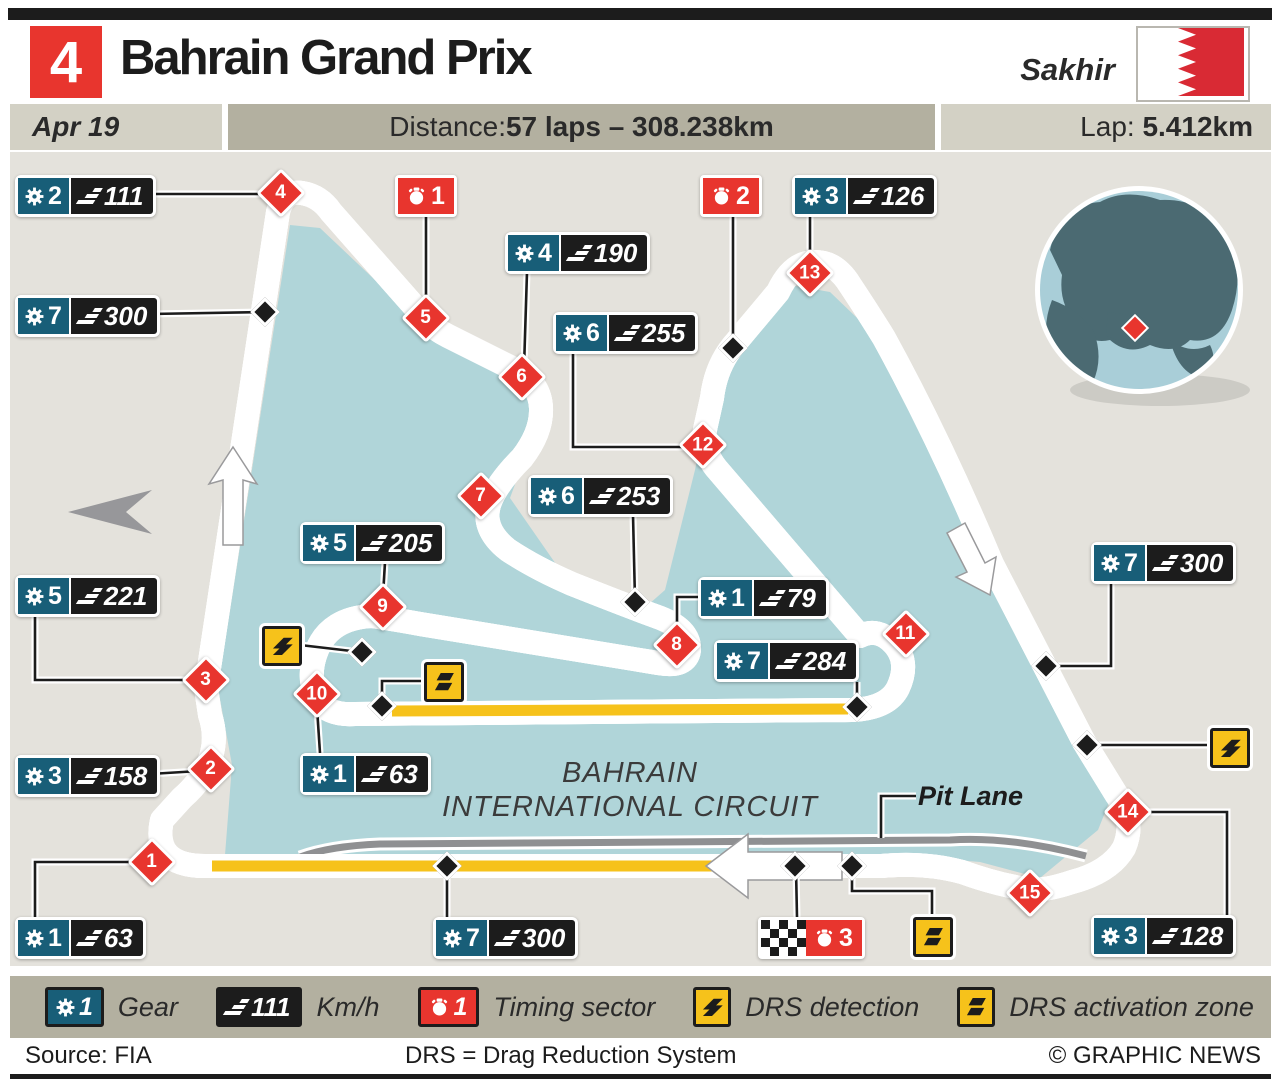 The height and width of the screenshot is (1079, 1281). Describe the element at coordinates (971, 559) in the screenshot. I see `direction-arrow-down` at that location.